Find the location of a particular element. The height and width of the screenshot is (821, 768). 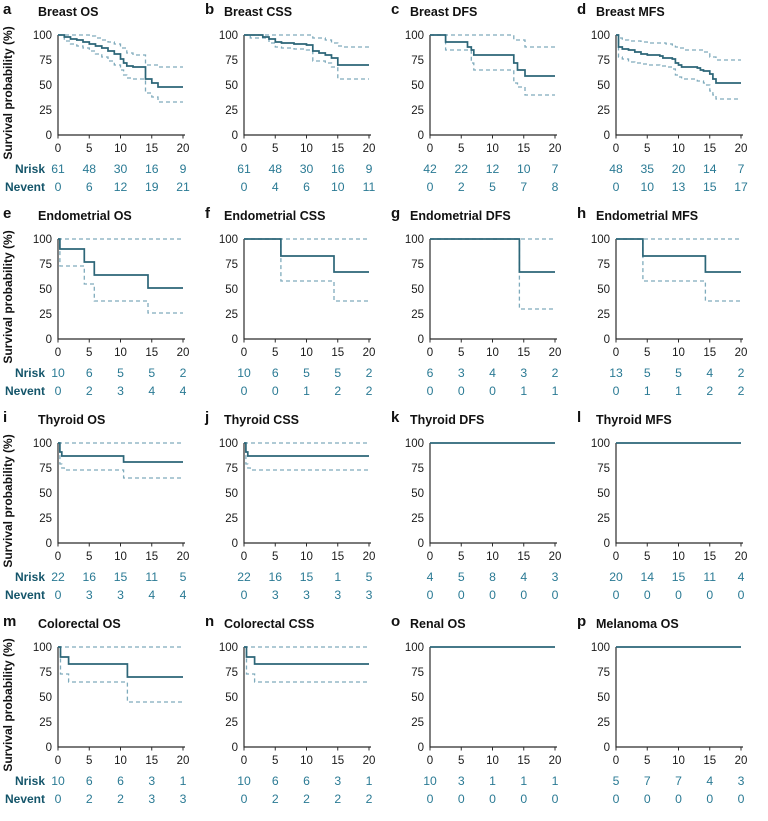

y-axis-label: Survival probability (%) is located at coordinates (8, 500).